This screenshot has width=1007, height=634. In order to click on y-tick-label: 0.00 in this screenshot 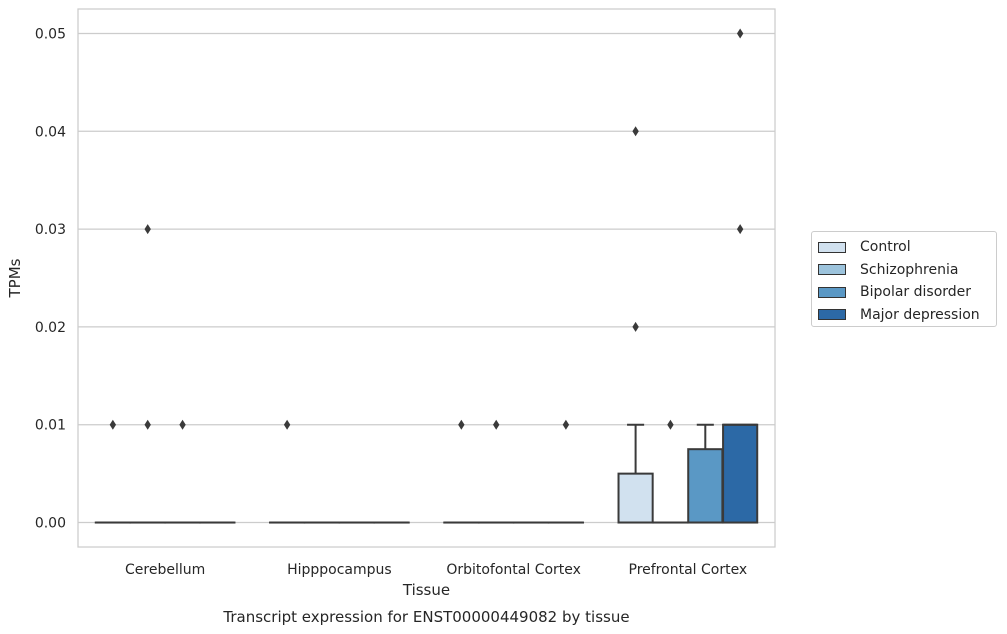, I will do `click(50, 524)`.